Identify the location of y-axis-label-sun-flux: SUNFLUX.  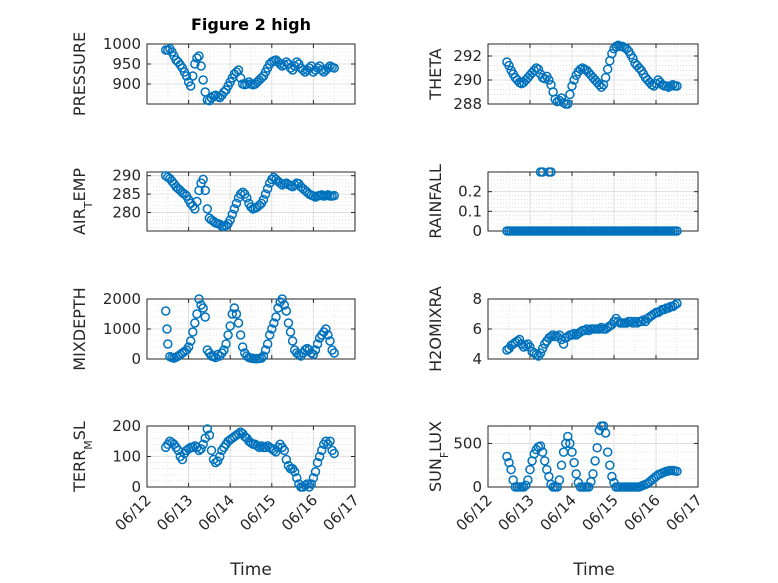
(438, 456).